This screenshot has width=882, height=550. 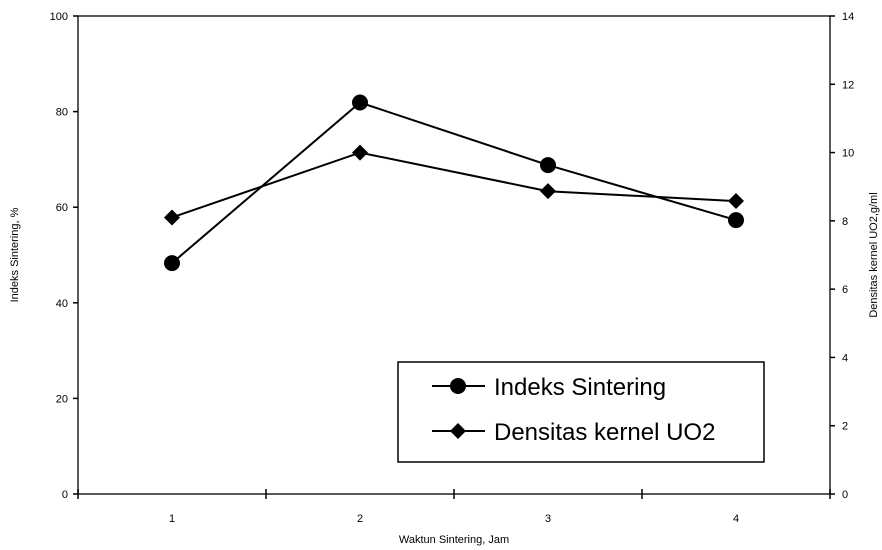 I want to click on y-tick-label: 80, so click(x=62, y=113).